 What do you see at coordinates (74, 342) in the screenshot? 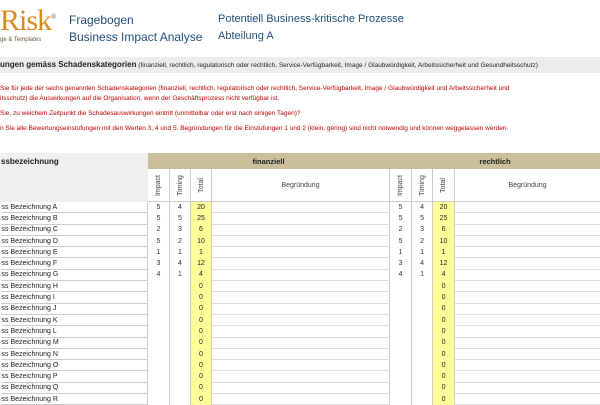
I see `process-name: ss Bezeichnung M` at bounding box center [74, 342].